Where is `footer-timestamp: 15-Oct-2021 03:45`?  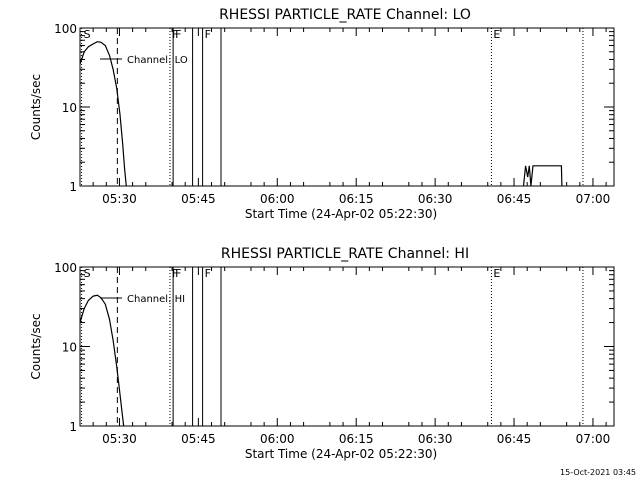 footer-timestamp: 15-Oct-2021 03:45 is located at coordinates (598, 472).